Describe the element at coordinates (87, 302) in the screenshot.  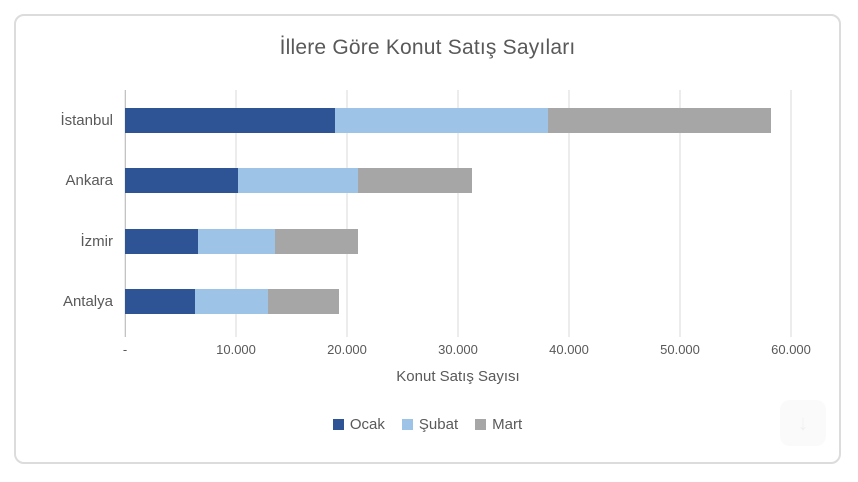
I see `category-label: Antalya` at that location.